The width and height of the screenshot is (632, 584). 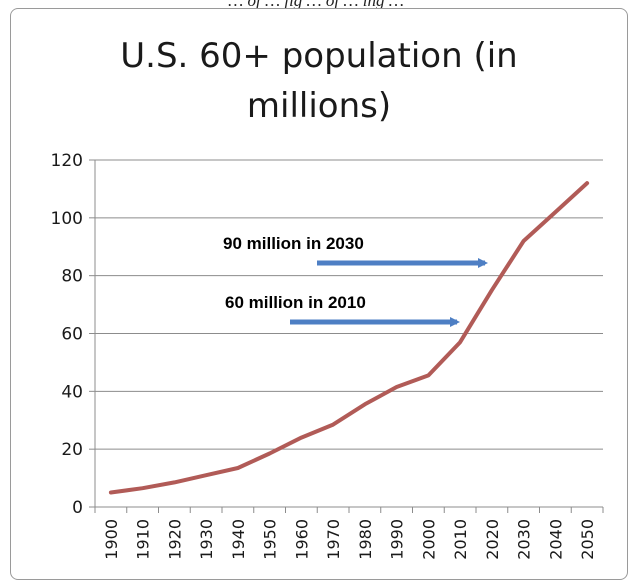 I want to click on annotation-label: 60 million in 2010, so click(x=295, y=302).